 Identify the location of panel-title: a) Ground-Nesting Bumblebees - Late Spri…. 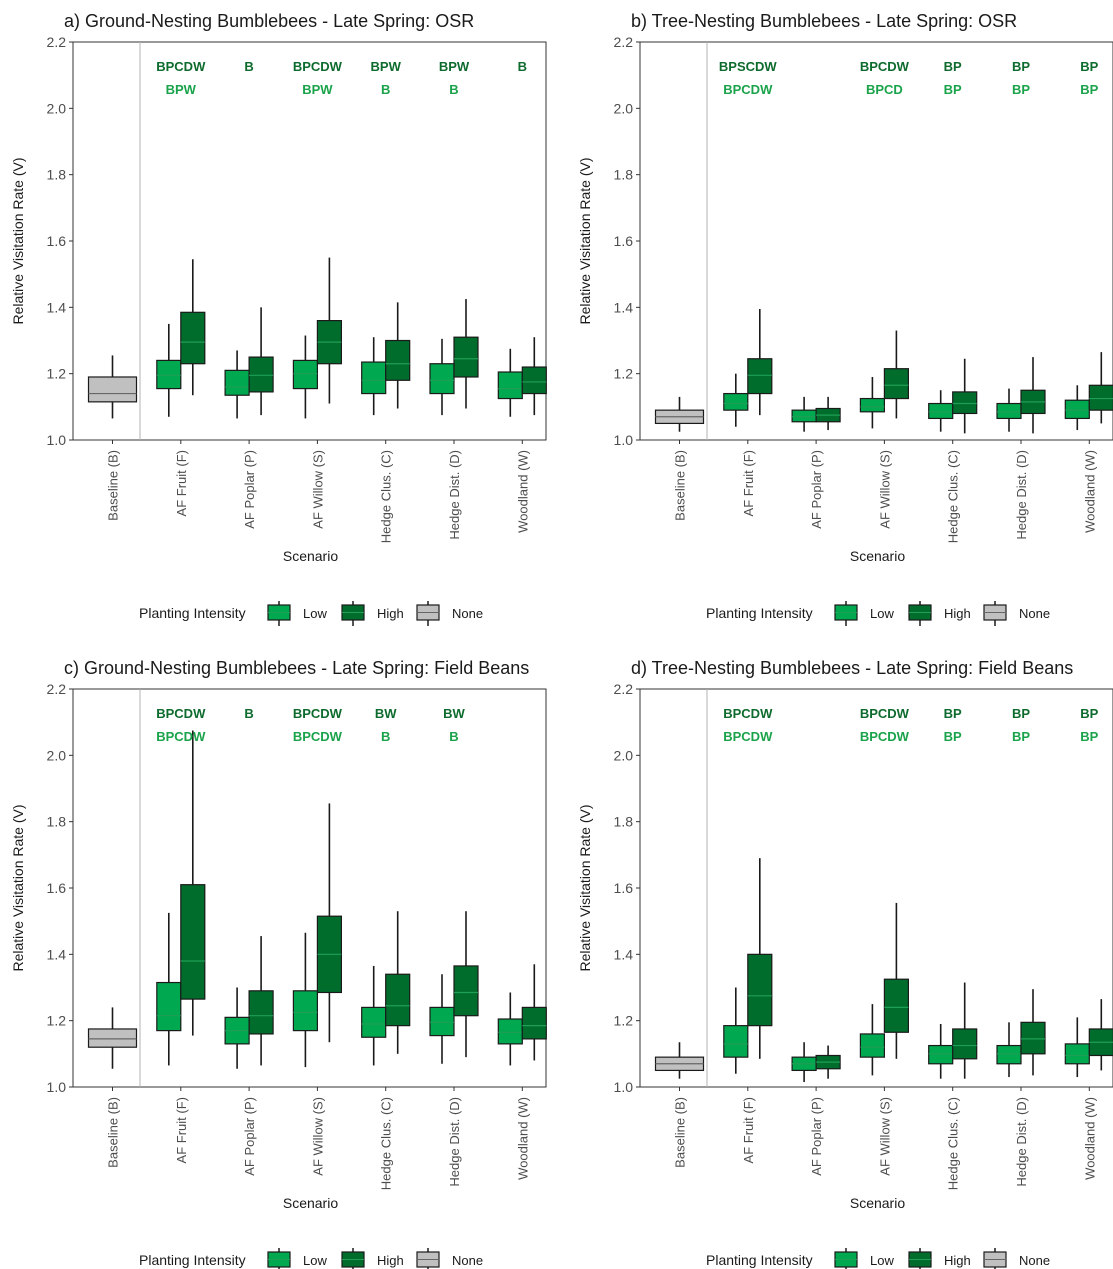
(269, 21).